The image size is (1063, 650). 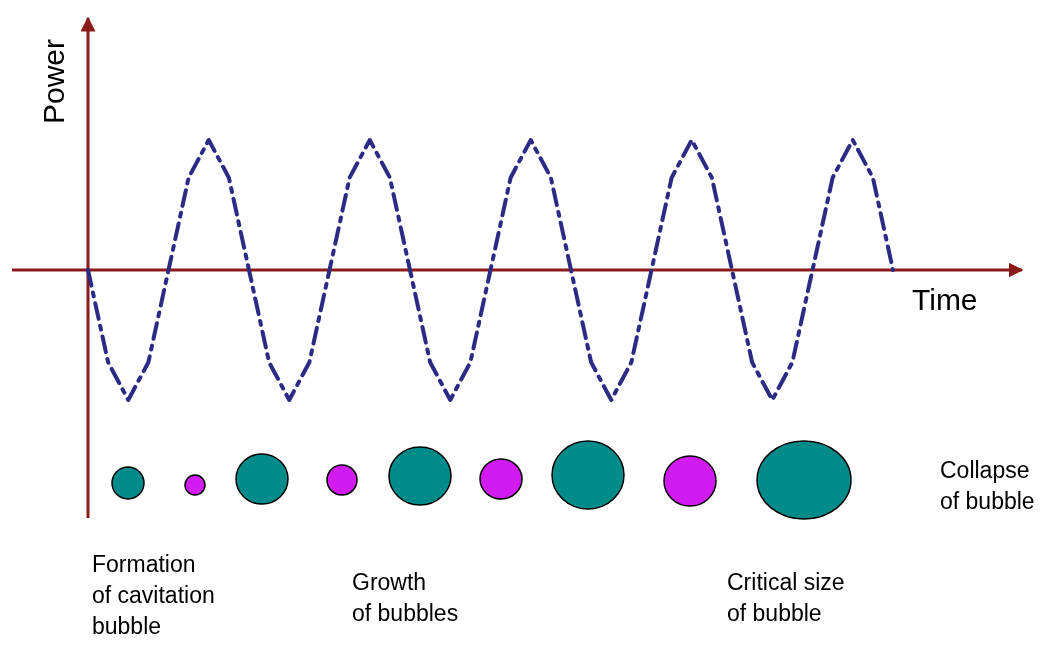 What do you see at coordinates (786, 597) in the screenshot?
I see `text: Critical size of bubble` at bounding box center [786, 597].